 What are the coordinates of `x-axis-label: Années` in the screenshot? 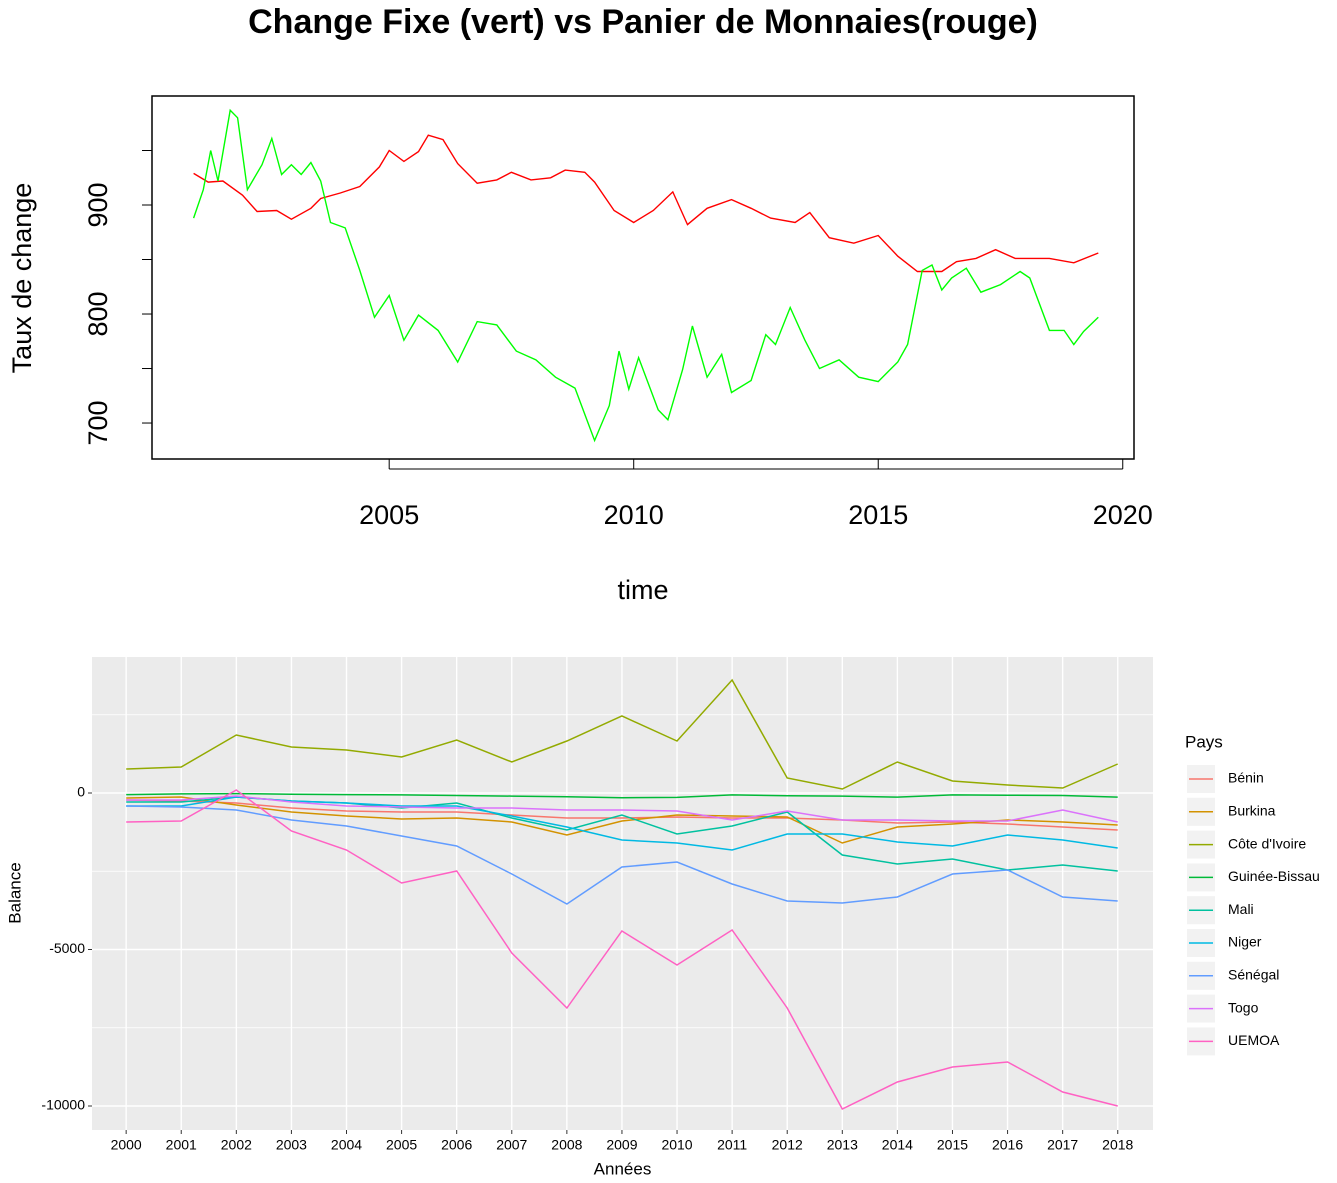 It's located at (623, 1168).